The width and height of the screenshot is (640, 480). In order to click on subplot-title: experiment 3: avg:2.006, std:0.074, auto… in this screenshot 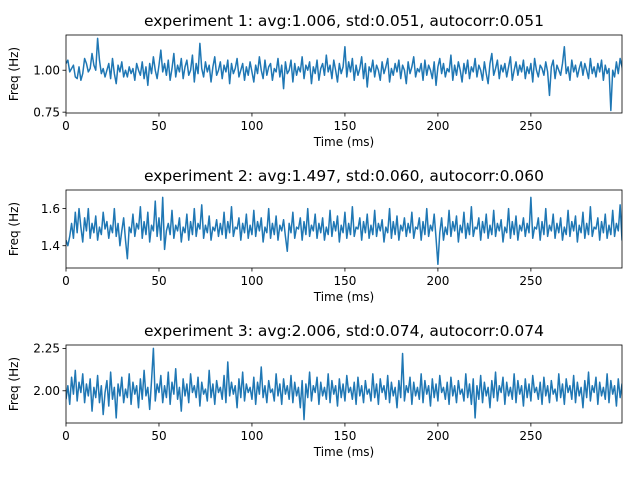, I will do `click(344, 331)`.